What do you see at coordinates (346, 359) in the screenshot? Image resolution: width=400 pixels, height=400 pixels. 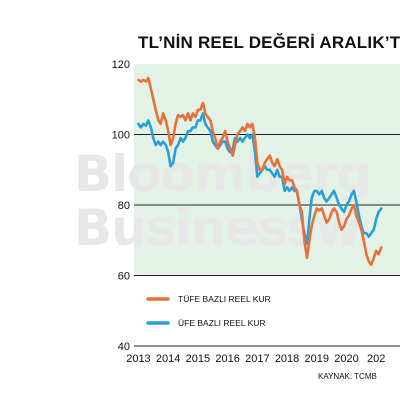 I see `x-tick-label: 2020` at bounding box center [346, 359].